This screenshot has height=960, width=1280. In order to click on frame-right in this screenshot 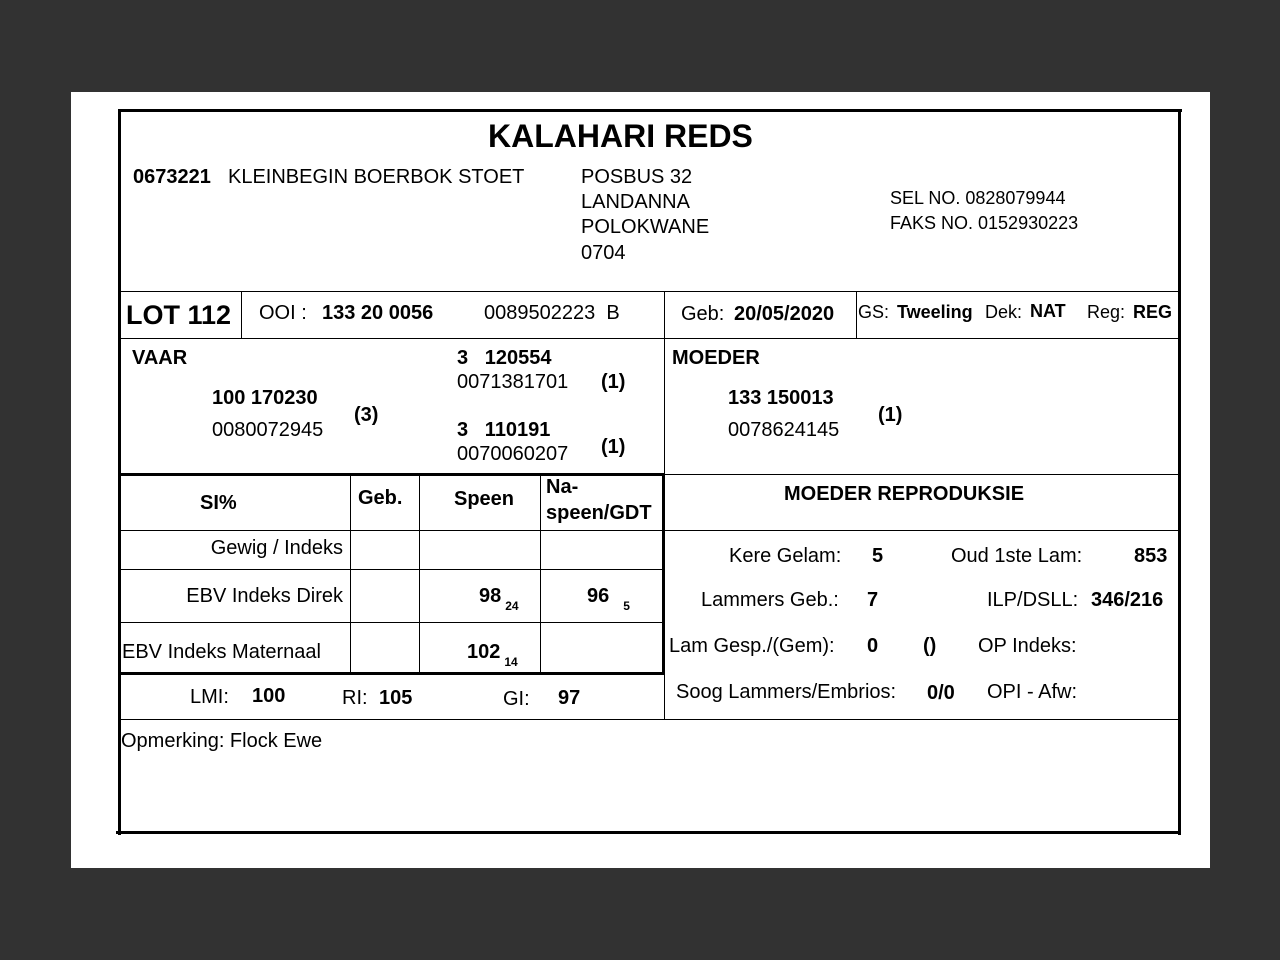, I will do `click(1179, 472)`.